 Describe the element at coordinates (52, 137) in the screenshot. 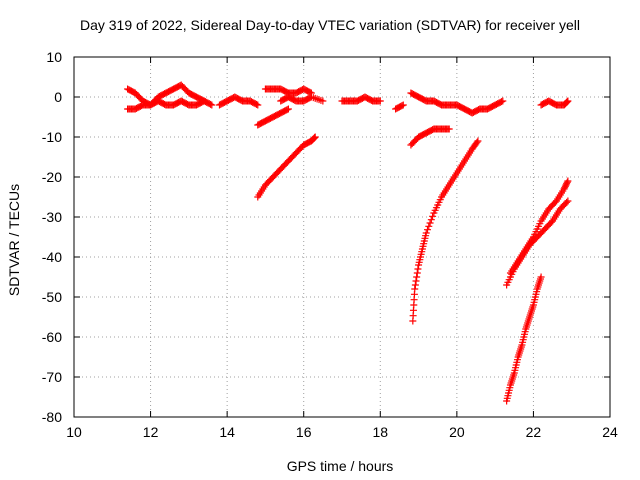

I see `y-tick-label: -10` at that location.